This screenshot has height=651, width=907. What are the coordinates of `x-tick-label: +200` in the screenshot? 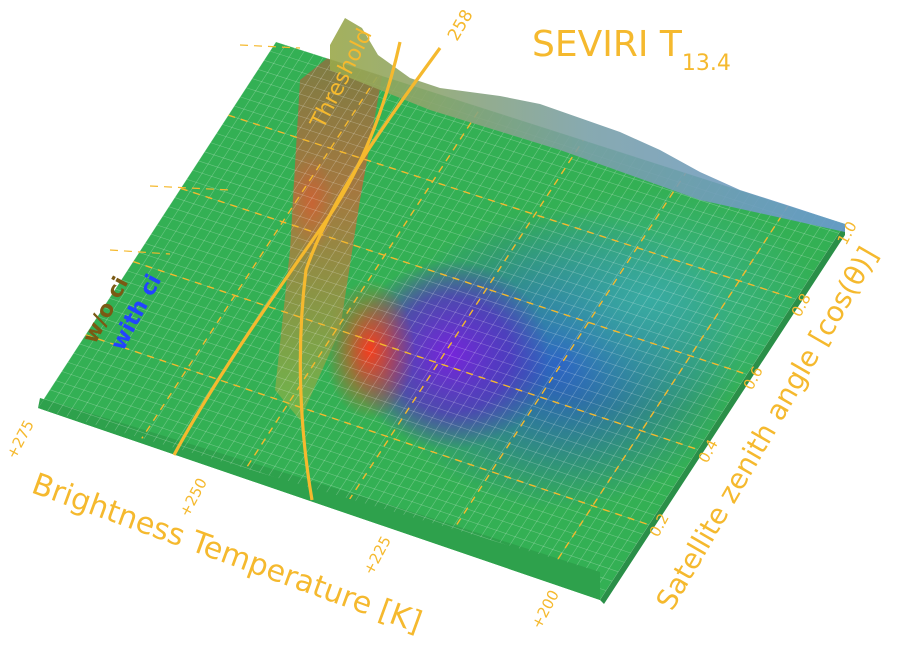 It's located at (545, 609).